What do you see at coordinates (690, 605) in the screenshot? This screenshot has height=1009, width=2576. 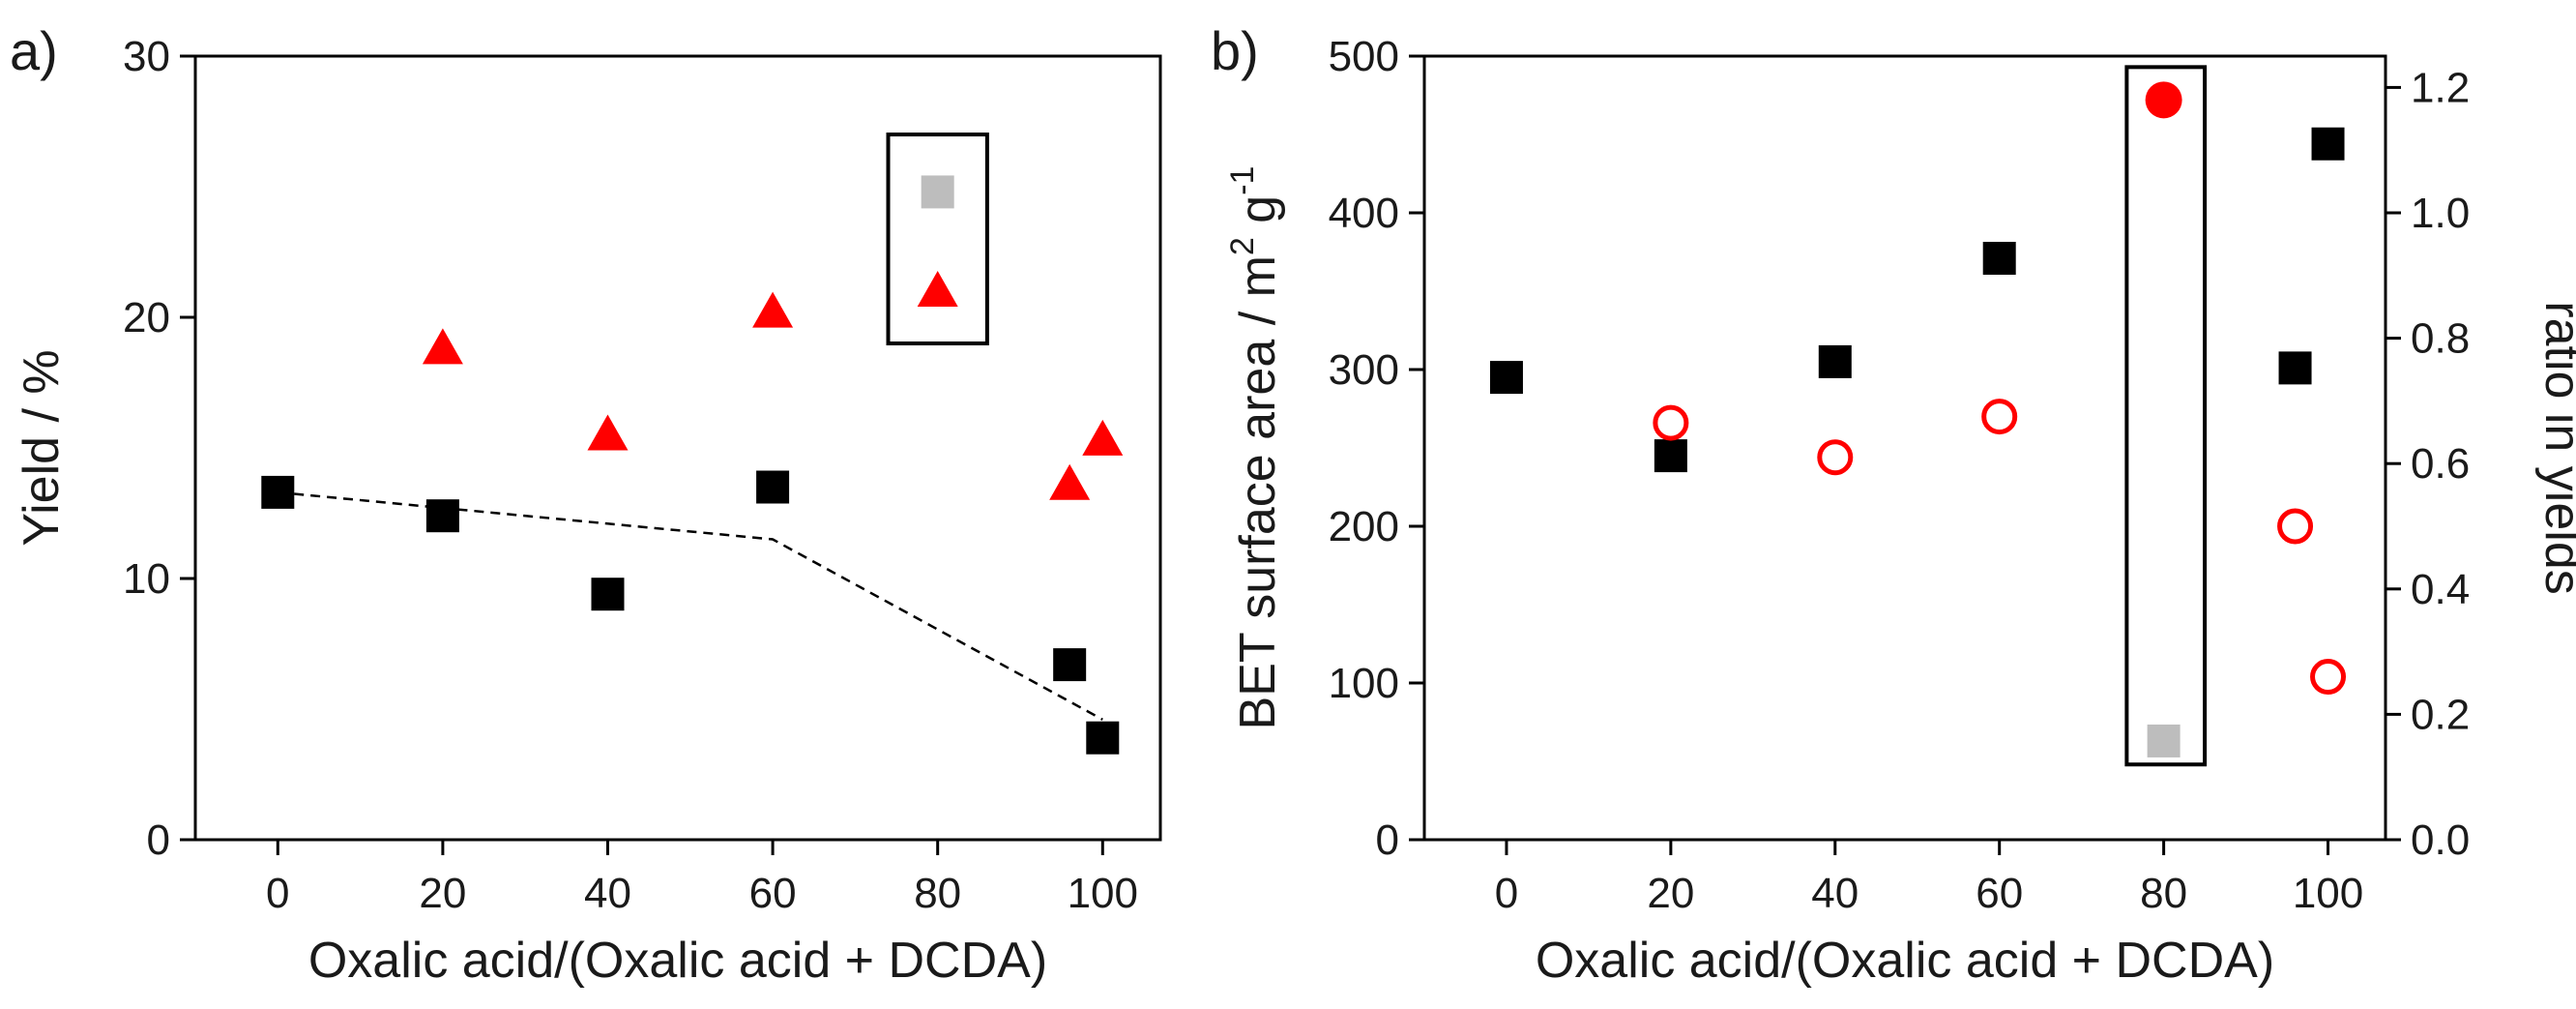 I see `trend-line` at bounding box center [690, 605].